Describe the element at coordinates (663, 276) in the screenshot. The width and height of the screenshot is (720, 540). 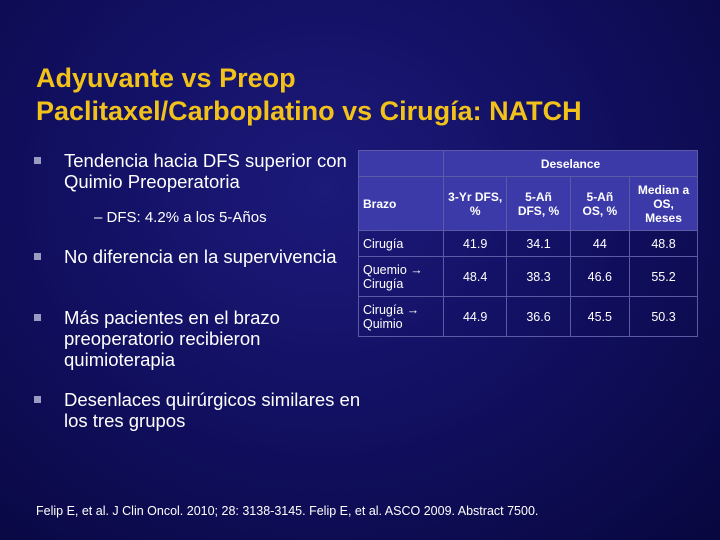
I see `value-cell: 55.2` at that location.